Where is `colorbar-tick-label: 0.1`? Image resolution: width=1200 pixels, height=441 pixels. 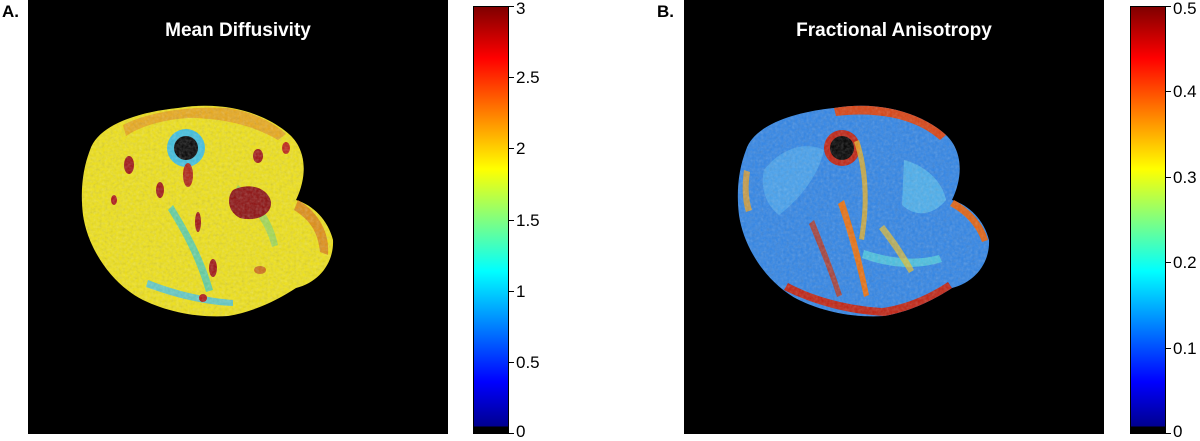 colorbar-tick-label: 0.1 is located at coordinates (1185, 348).